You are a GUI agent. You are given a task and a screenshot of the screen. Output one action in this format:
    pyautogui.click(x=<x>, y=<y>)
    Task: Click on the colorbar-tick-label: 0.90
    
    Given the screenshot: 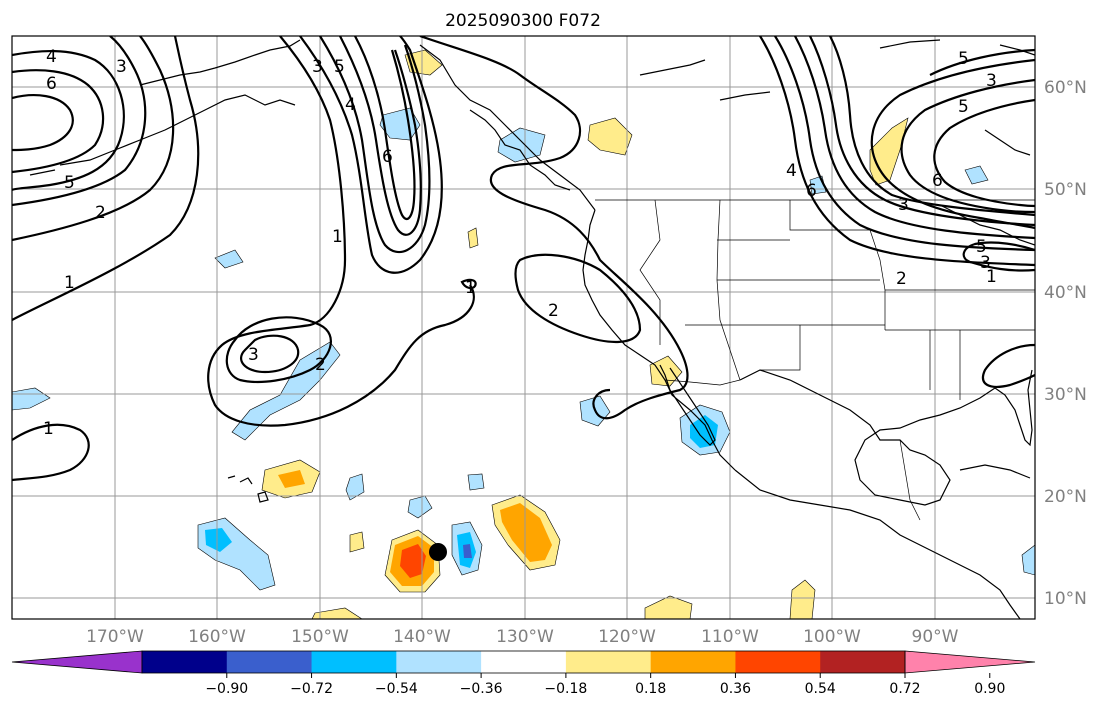 What is the action you would take?
    pyautogui.click(x=989, y=689)
    